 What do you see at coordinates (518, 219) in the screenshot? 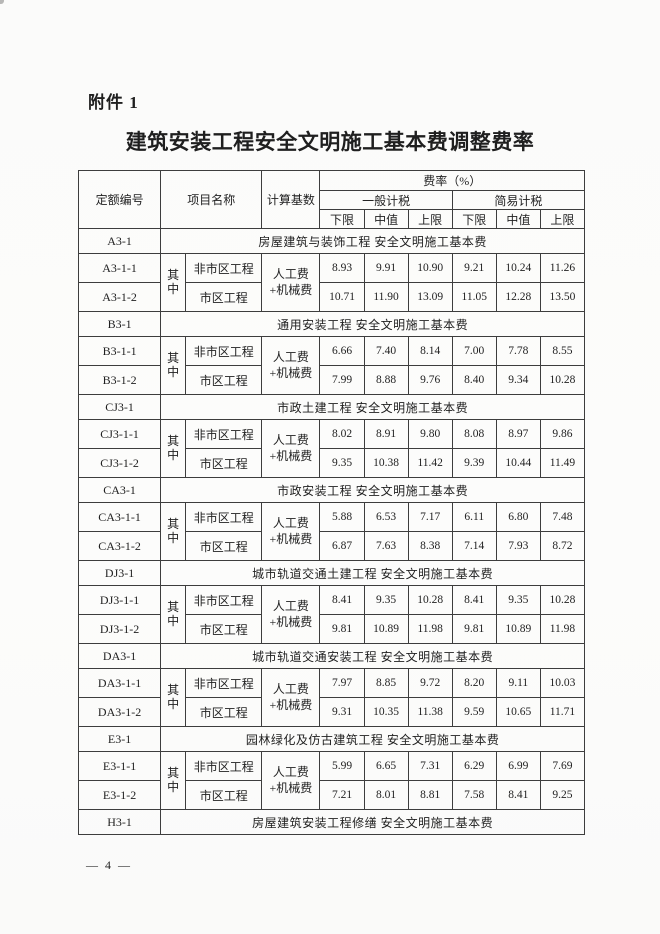
I see `header-mid-simple: 中值` at bounding box center [518, 219].